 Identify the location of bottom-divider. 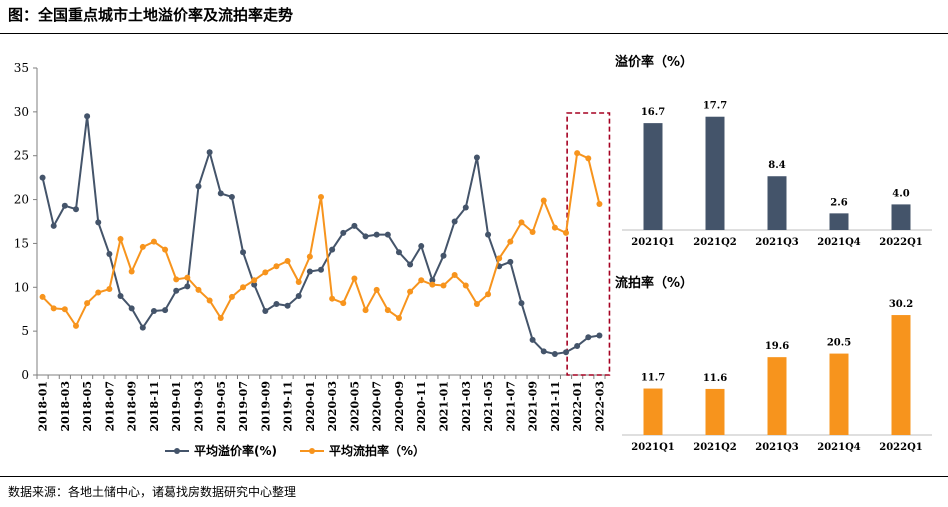
(474, 476).